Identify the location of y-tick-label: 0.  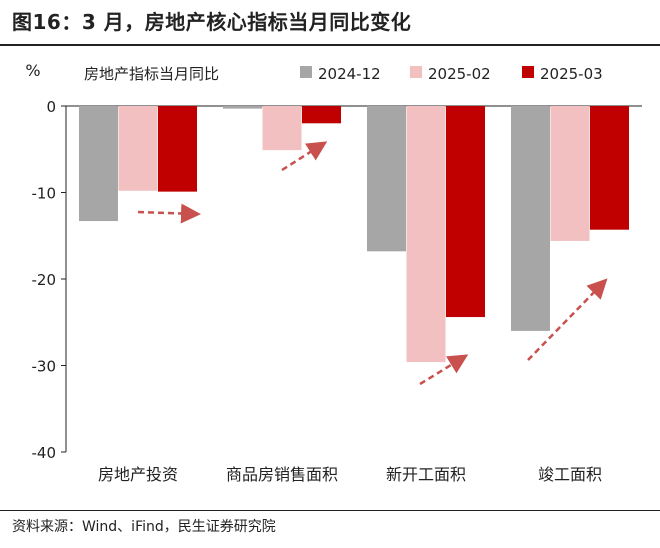
(51, 107).